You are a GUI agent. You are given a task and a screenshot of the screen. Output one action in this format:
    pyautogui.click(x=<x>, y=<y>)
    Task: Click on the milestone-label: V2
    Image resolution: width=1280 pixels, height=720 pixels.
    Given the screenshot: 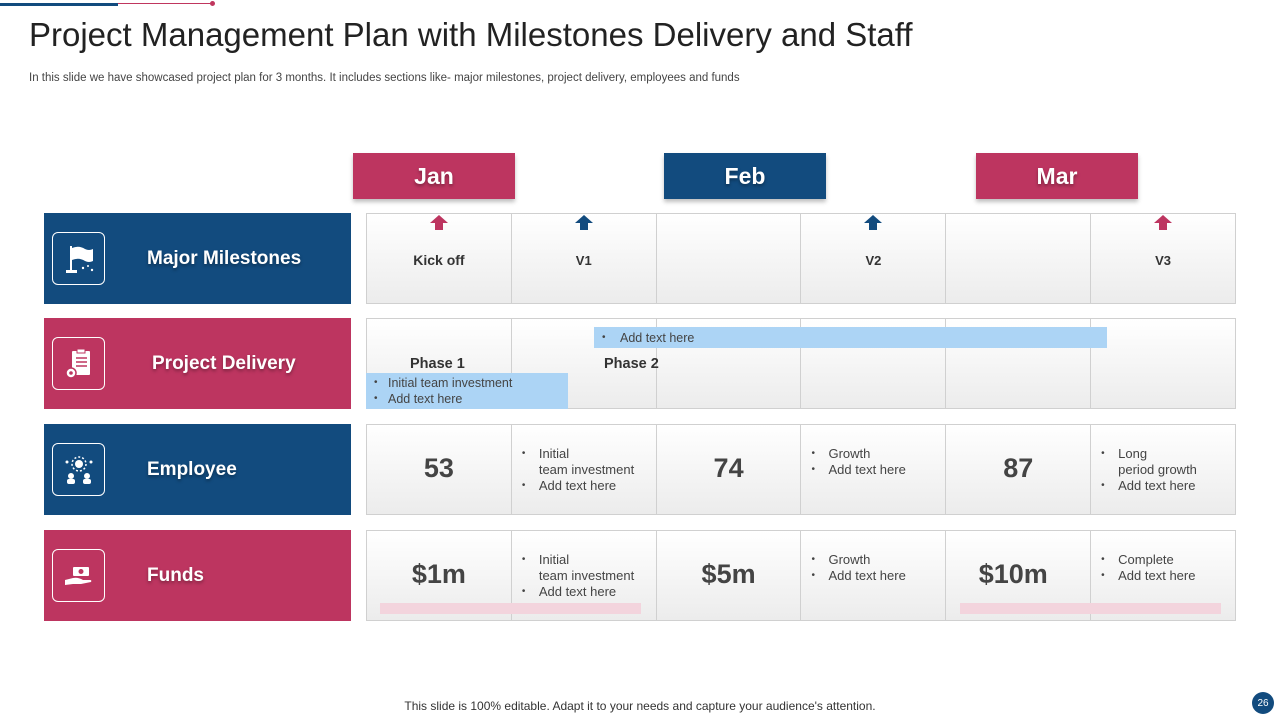 What is the action you would take?
    pyautogui.click(x=873, y=260)
    